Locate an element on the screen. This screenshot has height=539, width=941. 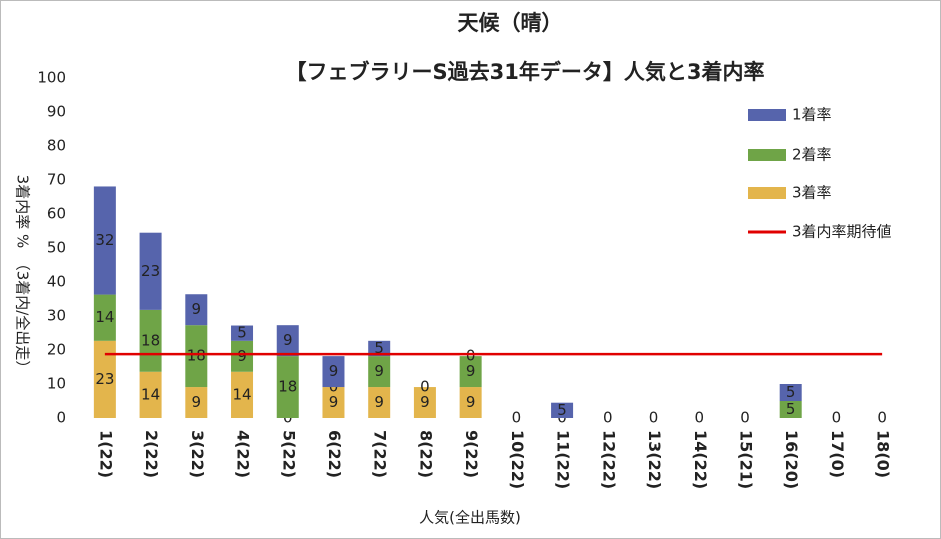
x-tick-label: 2(22) is located at coordinates (151, 454).